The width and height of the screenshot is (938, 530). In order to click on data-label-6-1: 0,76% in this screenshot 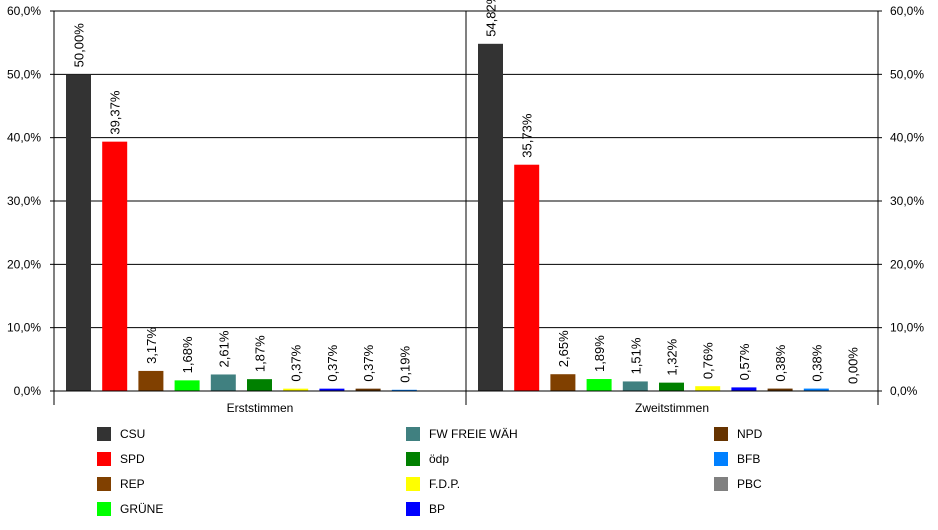, I will do `click(708, 360)`.